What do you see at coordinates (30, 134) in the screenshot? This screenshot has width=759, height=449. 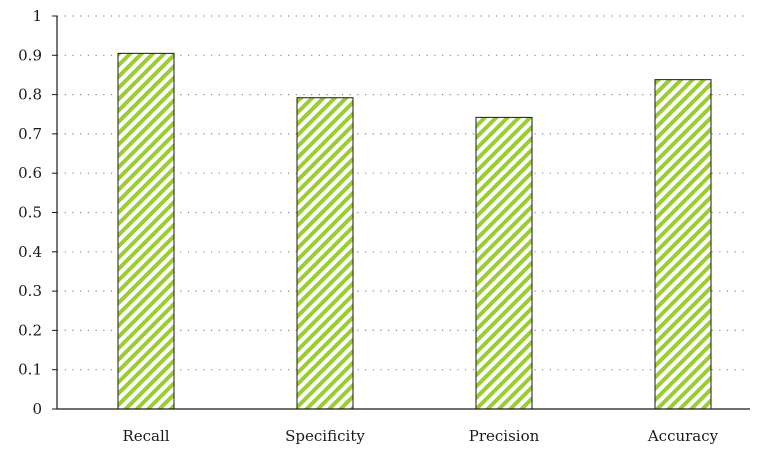 I see `y-tick-label: 0.7` at bounding box center [30, 134].